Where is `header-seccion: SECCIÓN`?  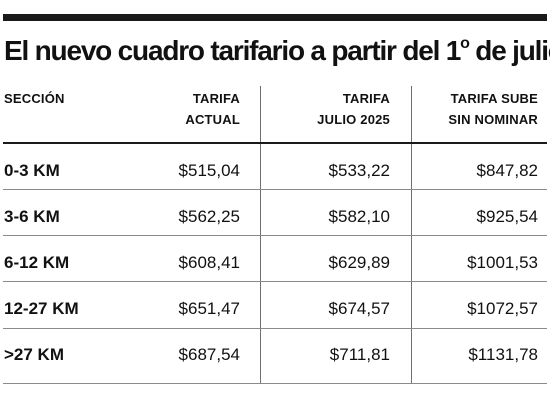
header-seccion: SECCIÓN is located at coordinates (34, 98).